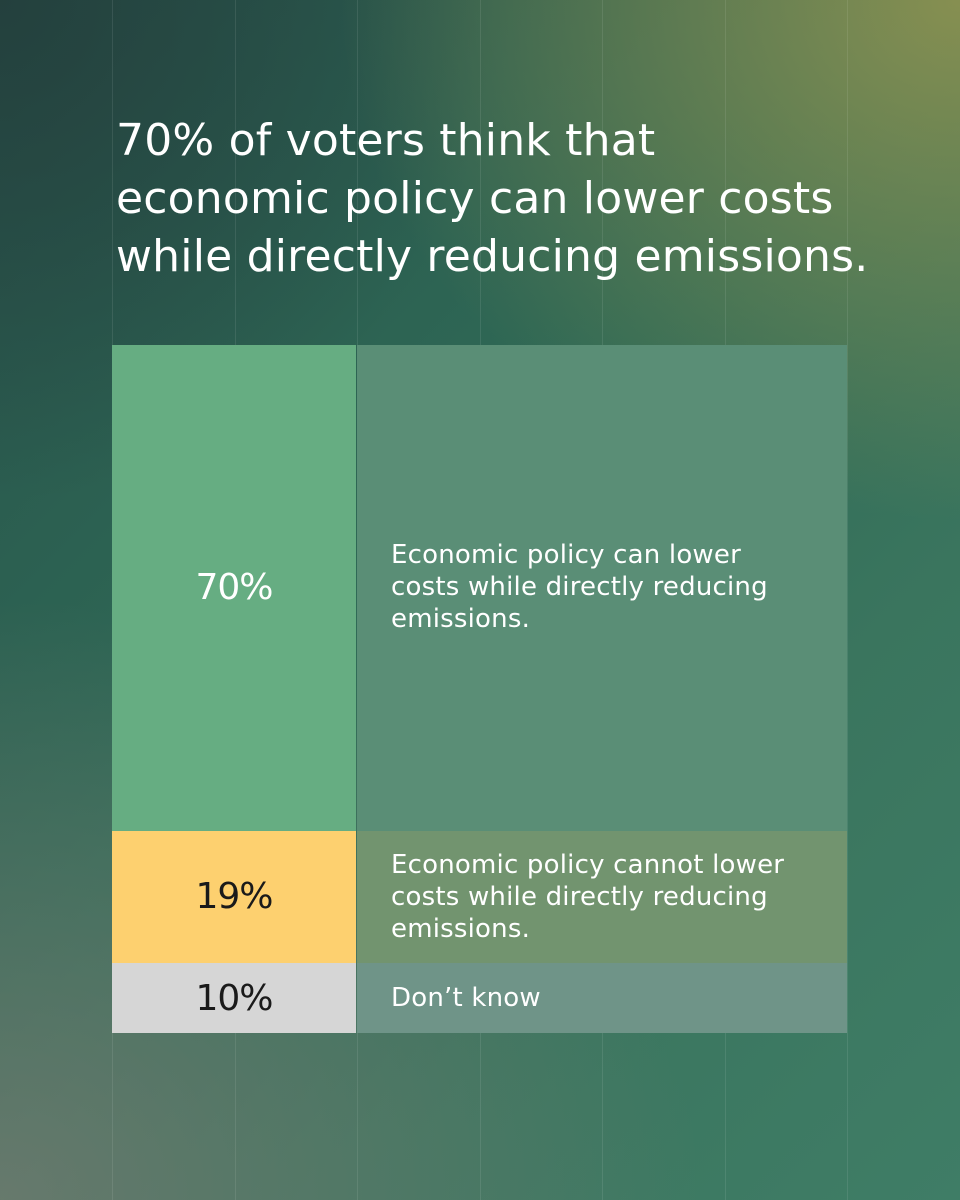  I want to click on percent-block-can-lower: 70%, so click(234, 588).